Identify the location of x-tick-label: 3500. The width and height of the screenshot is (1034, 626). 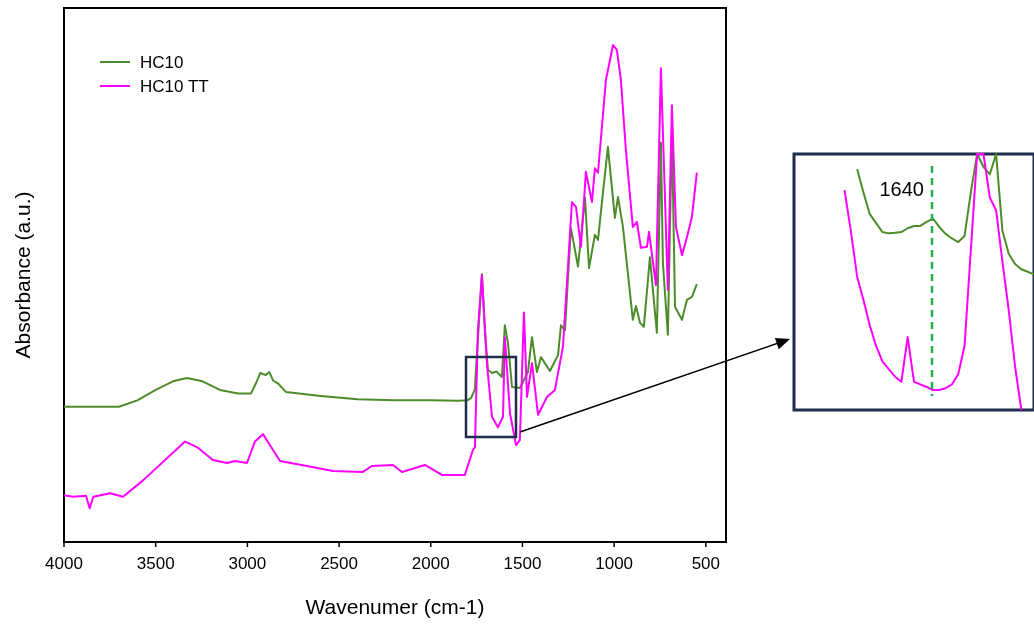
(155, 563).